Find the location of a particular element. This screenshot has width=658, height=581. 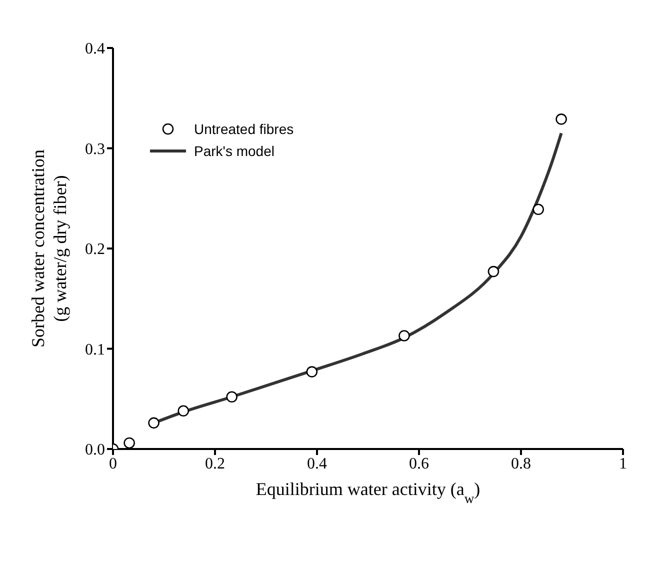

y-tick-label: 0.0 is located at coordinates (95, 450).